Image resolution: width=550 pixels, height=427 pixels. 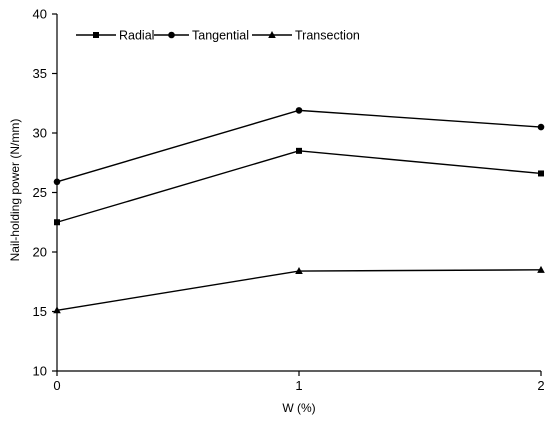 I want to click on legend-marker-transection, so click(x=272, y=34).